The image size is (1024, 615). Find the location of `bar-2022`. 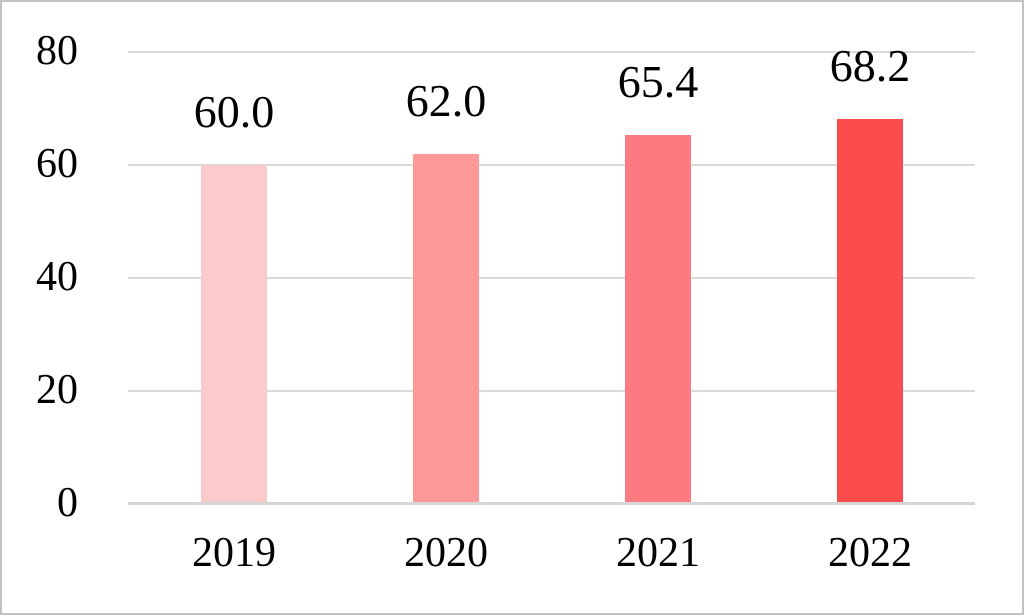

bar-2022 is located at coordinates (870, 311).